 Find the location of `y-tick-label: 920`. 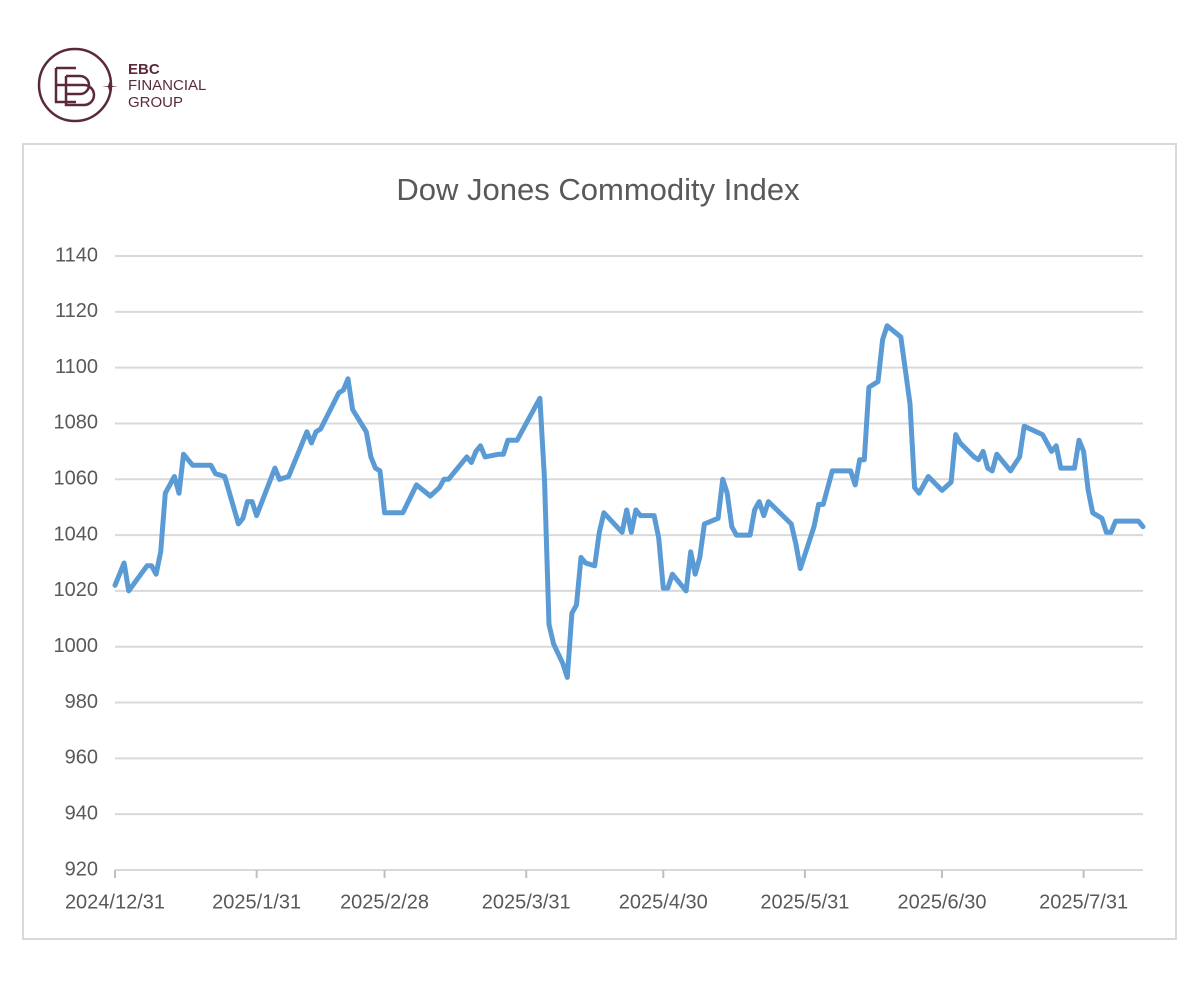

y-tick-label: 920 is located at coordinates (81, 869).